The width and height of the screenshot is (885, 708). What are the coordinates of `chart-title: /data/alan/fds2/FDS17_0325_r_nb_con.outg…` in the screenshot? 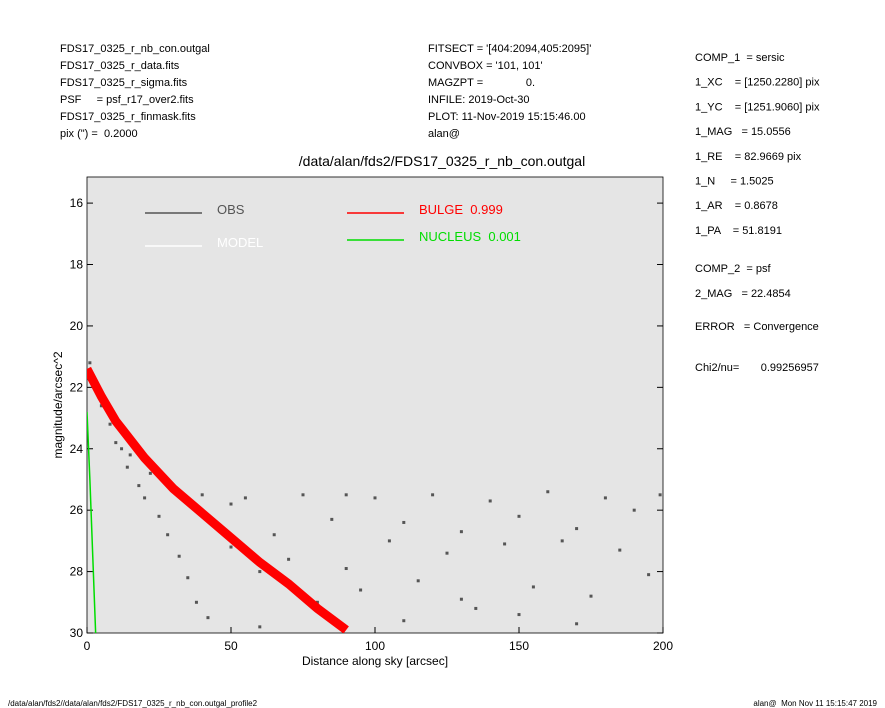 It's located at (442, 161).